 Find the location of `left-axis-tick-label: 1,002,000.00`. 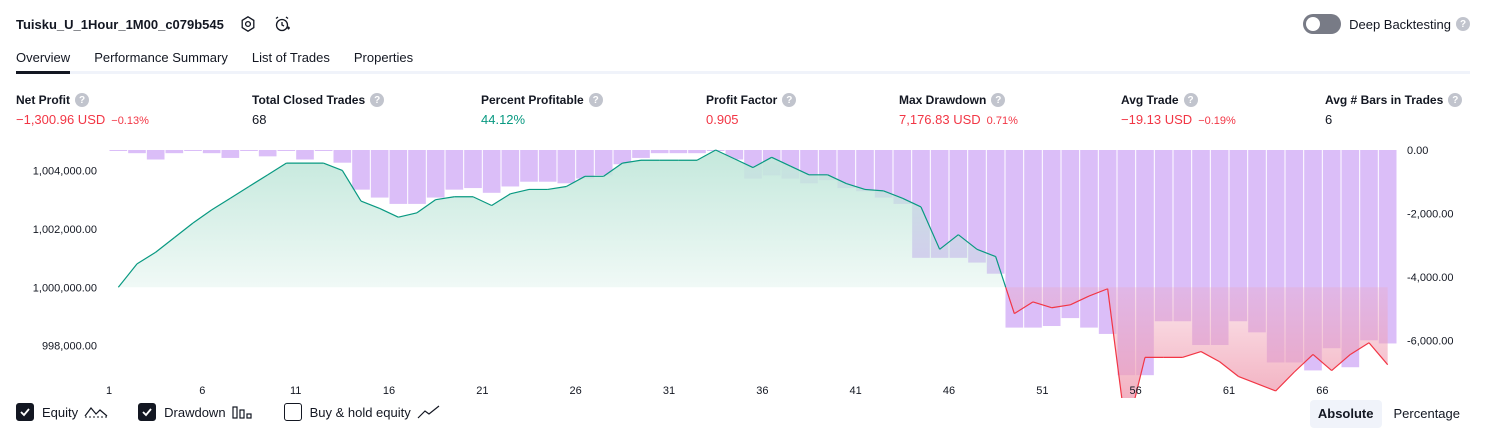

left-axis-tick-label: 1,002,000.00 is located at coordinates (65, 230).